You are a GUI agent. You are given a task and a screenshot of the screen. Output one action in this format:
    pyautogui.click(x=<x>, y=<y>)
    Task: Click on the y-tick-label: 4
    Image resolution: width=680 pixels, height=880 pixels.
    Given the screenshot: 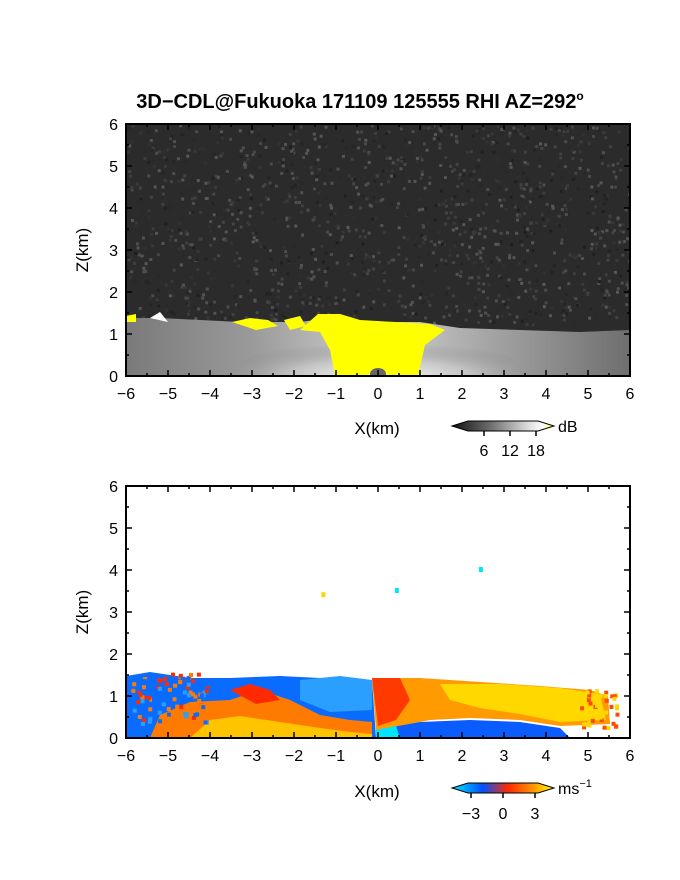 What is the action you would take?
    pyautogui.click(x=113, y=209)
    